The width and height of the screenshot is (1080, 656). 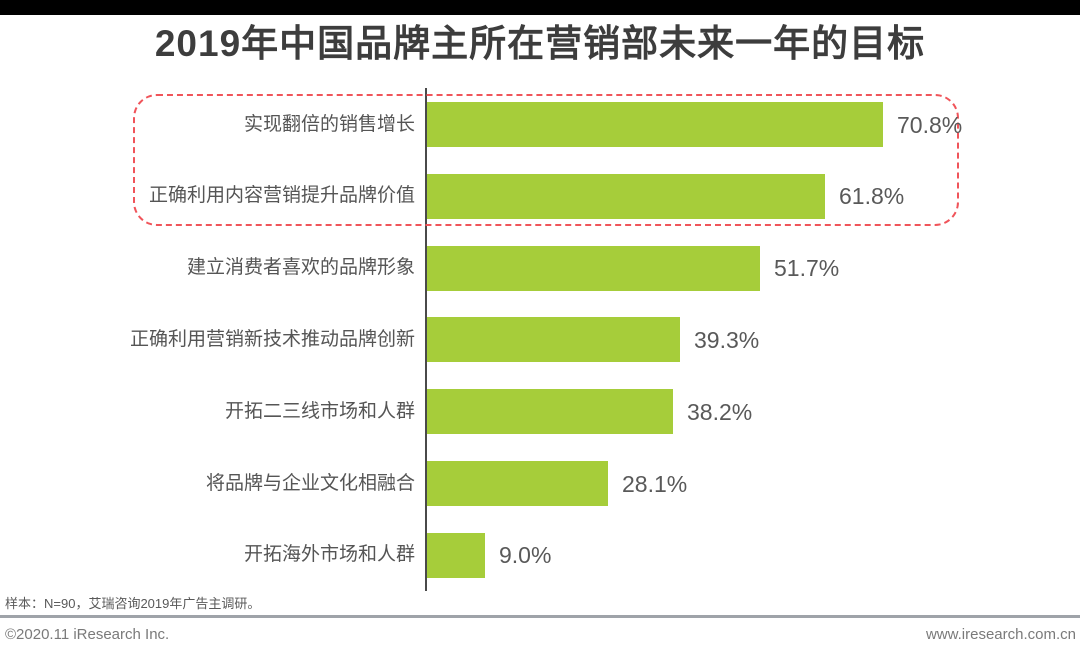 What do you see at coordinates (426, 339) in the screenshot?
I see `y-axis-line` at bounding box center [426, 339].